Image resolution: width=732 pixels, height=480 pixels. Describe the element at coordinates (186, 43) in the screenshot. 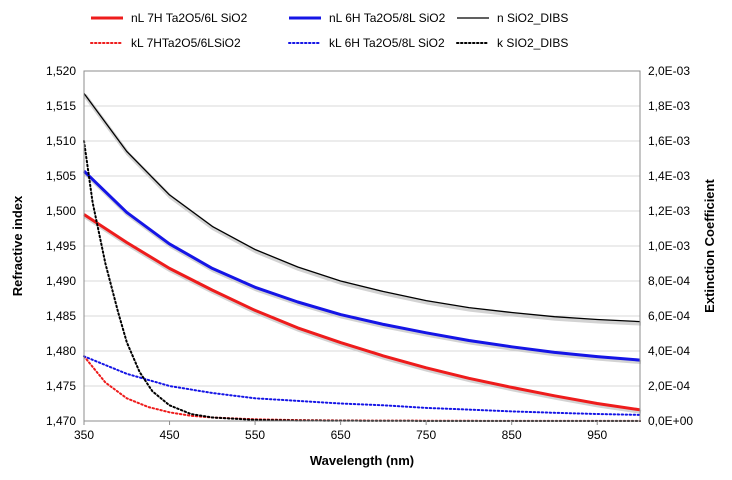

I see `legend-label-4: kL 7HTa2O5/6LSiO2` at that location.